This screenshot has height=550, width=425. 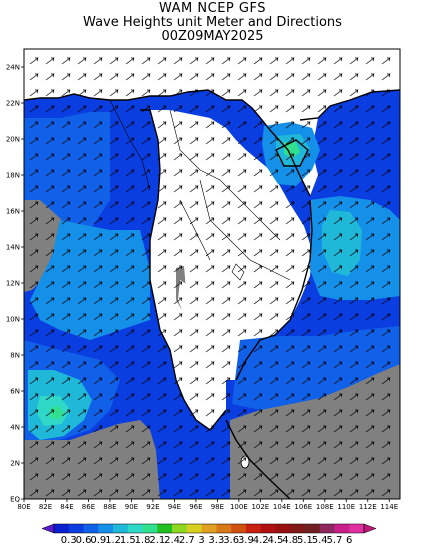 I want to click on y-axis-ticks: EQ 2N 4N 6N 8N 10N 12N 14N 16N 18N 20N 22N 24N, so click(x=15, y=284).